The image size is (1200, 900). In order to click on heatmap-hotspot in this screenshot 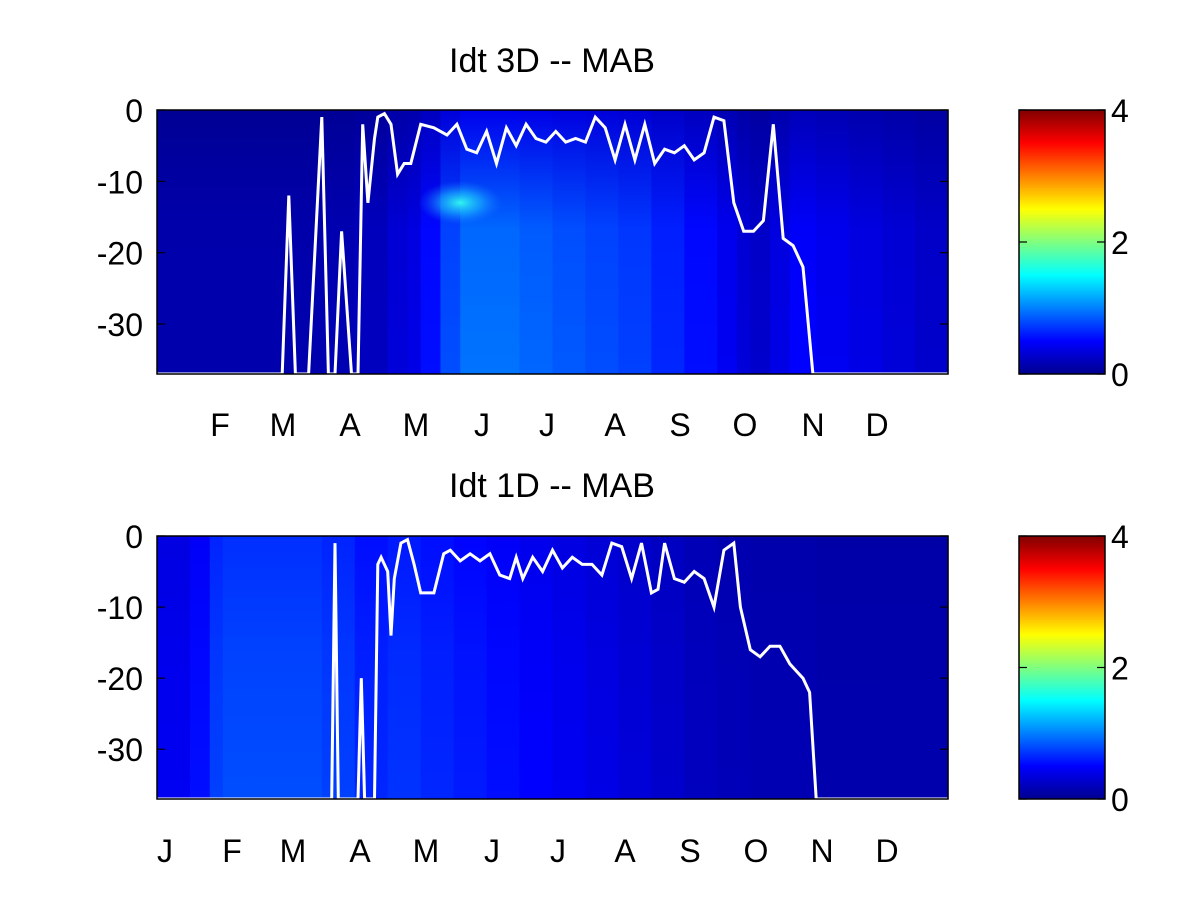, I will do `click(460, 202)`.